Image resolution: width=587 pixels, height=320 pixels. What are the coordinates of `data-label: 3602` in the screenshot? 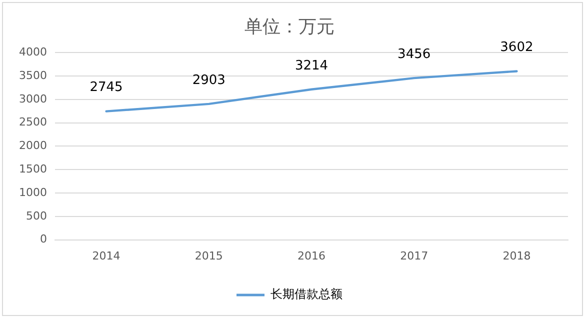 It's located at (517, 48).